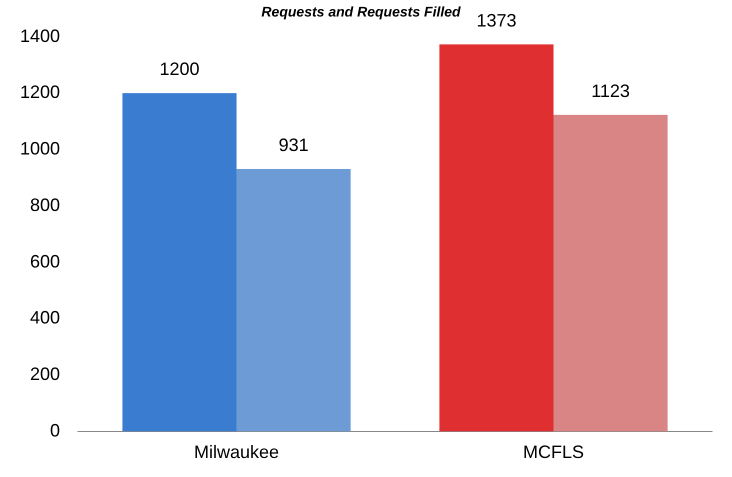 The width and height of the screenshot is (732, 477). I want to click on data-label: 931, so click(293, 144).